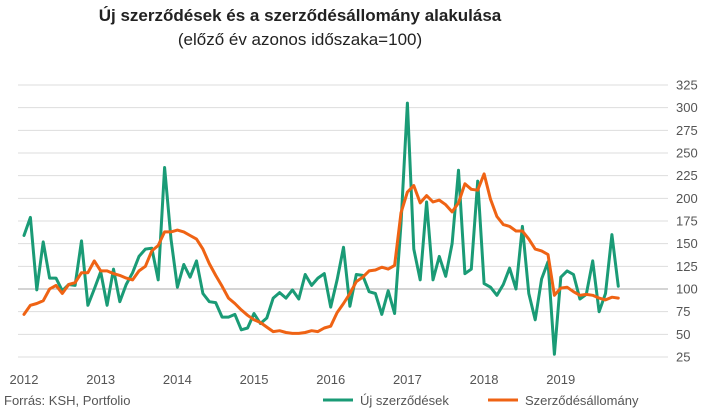 This screenshot has width=718, height=415. Describe the element at coordinates (683, 311) in the screenshot. I see `y-tick-label: 75` at that location.